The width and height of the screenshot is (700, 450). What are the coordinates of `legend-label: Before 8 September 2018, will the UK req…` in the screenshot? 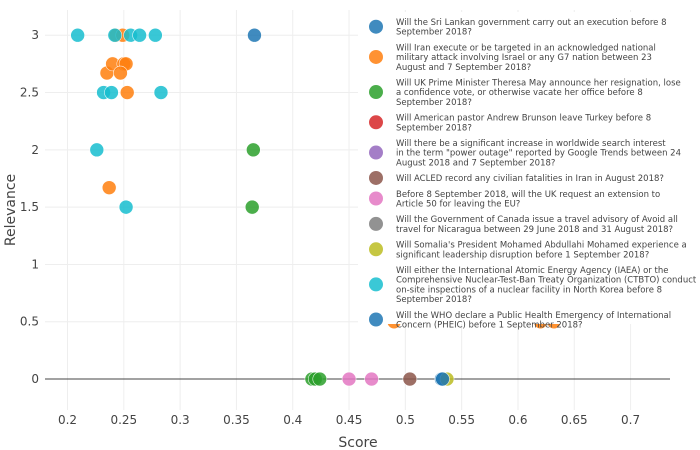 It's located at (528, 200).